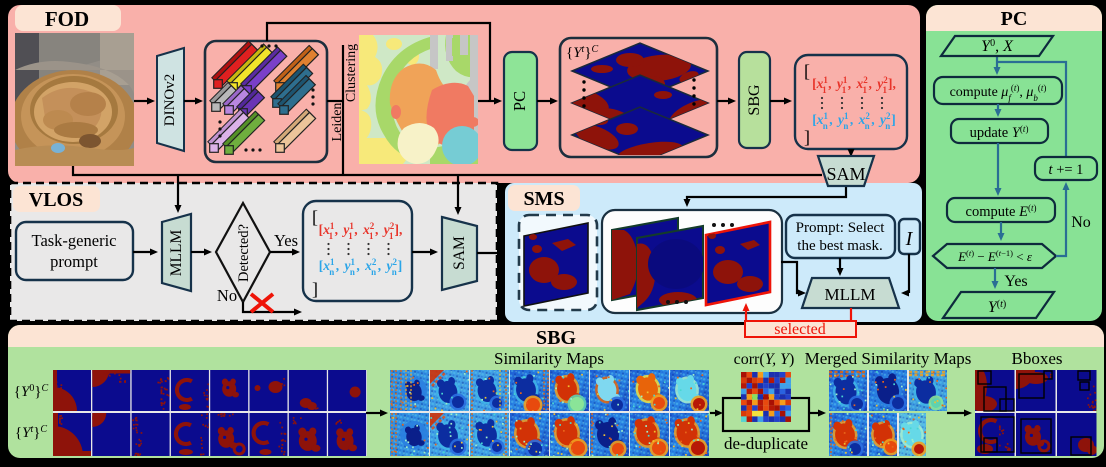  Describe the element at coordinates (74, 240) in the screenshot. I see `svg-text: Task-generic` at that location.